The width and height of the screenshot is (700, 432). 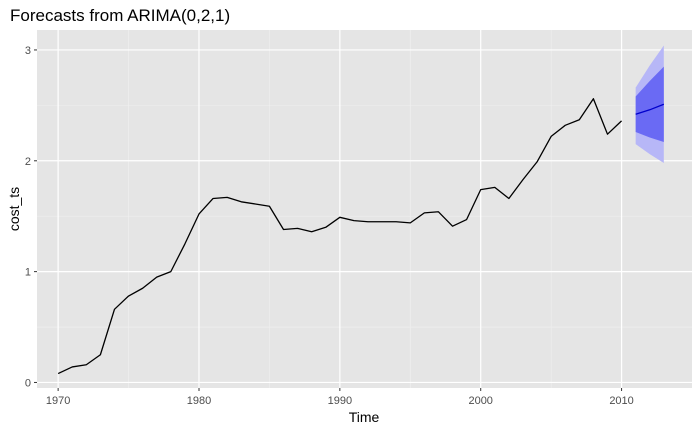 I want to click on forecast-layer, so click(x=650, y=109).